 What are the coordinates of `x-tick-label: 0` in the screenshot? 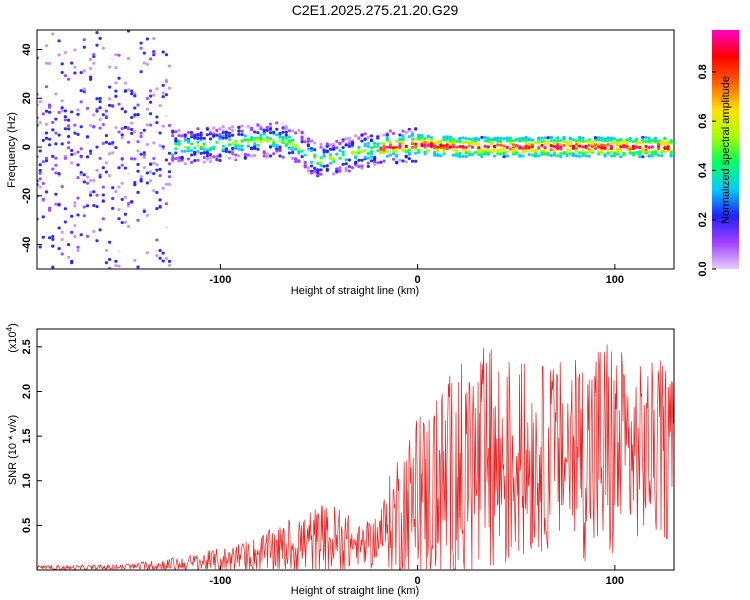 It's located at (418, 581).